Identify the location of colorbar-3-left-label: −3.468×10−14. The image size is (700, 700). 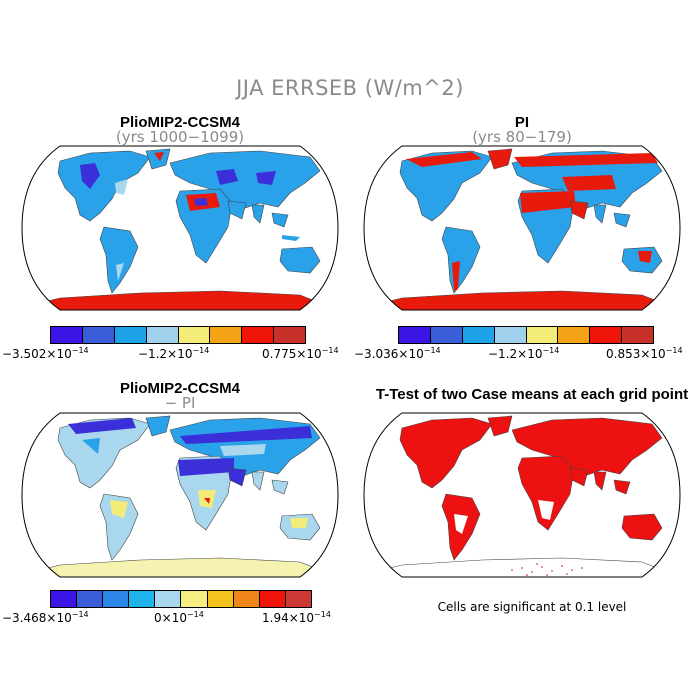
(45, 617).